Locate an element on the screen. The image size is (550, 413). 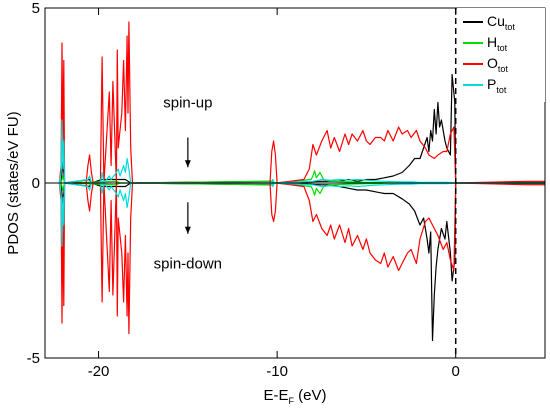
y-tick-label: 0 is located at coordinates (36, 183).